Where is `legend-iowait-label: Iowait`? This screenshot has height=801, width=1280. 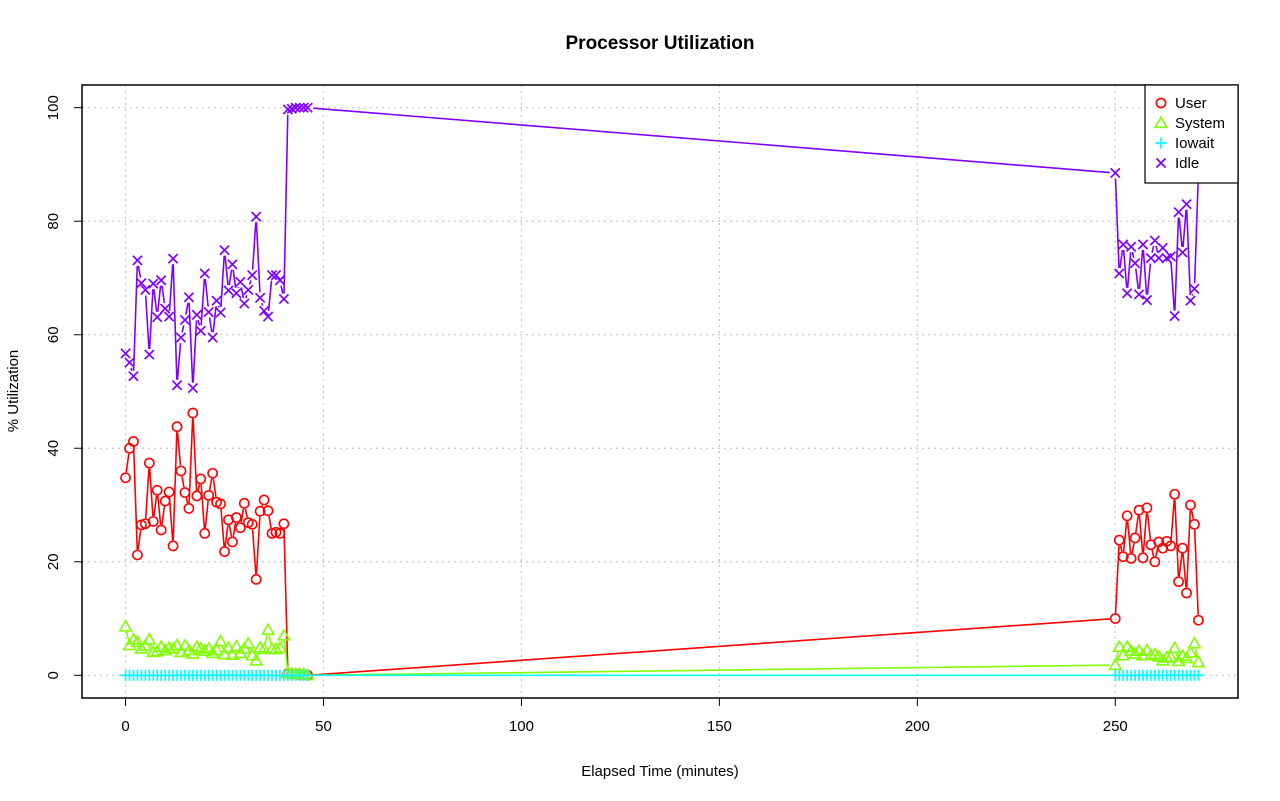 legend-iowait-label: Iowait is located at coordinates (1195, 143).